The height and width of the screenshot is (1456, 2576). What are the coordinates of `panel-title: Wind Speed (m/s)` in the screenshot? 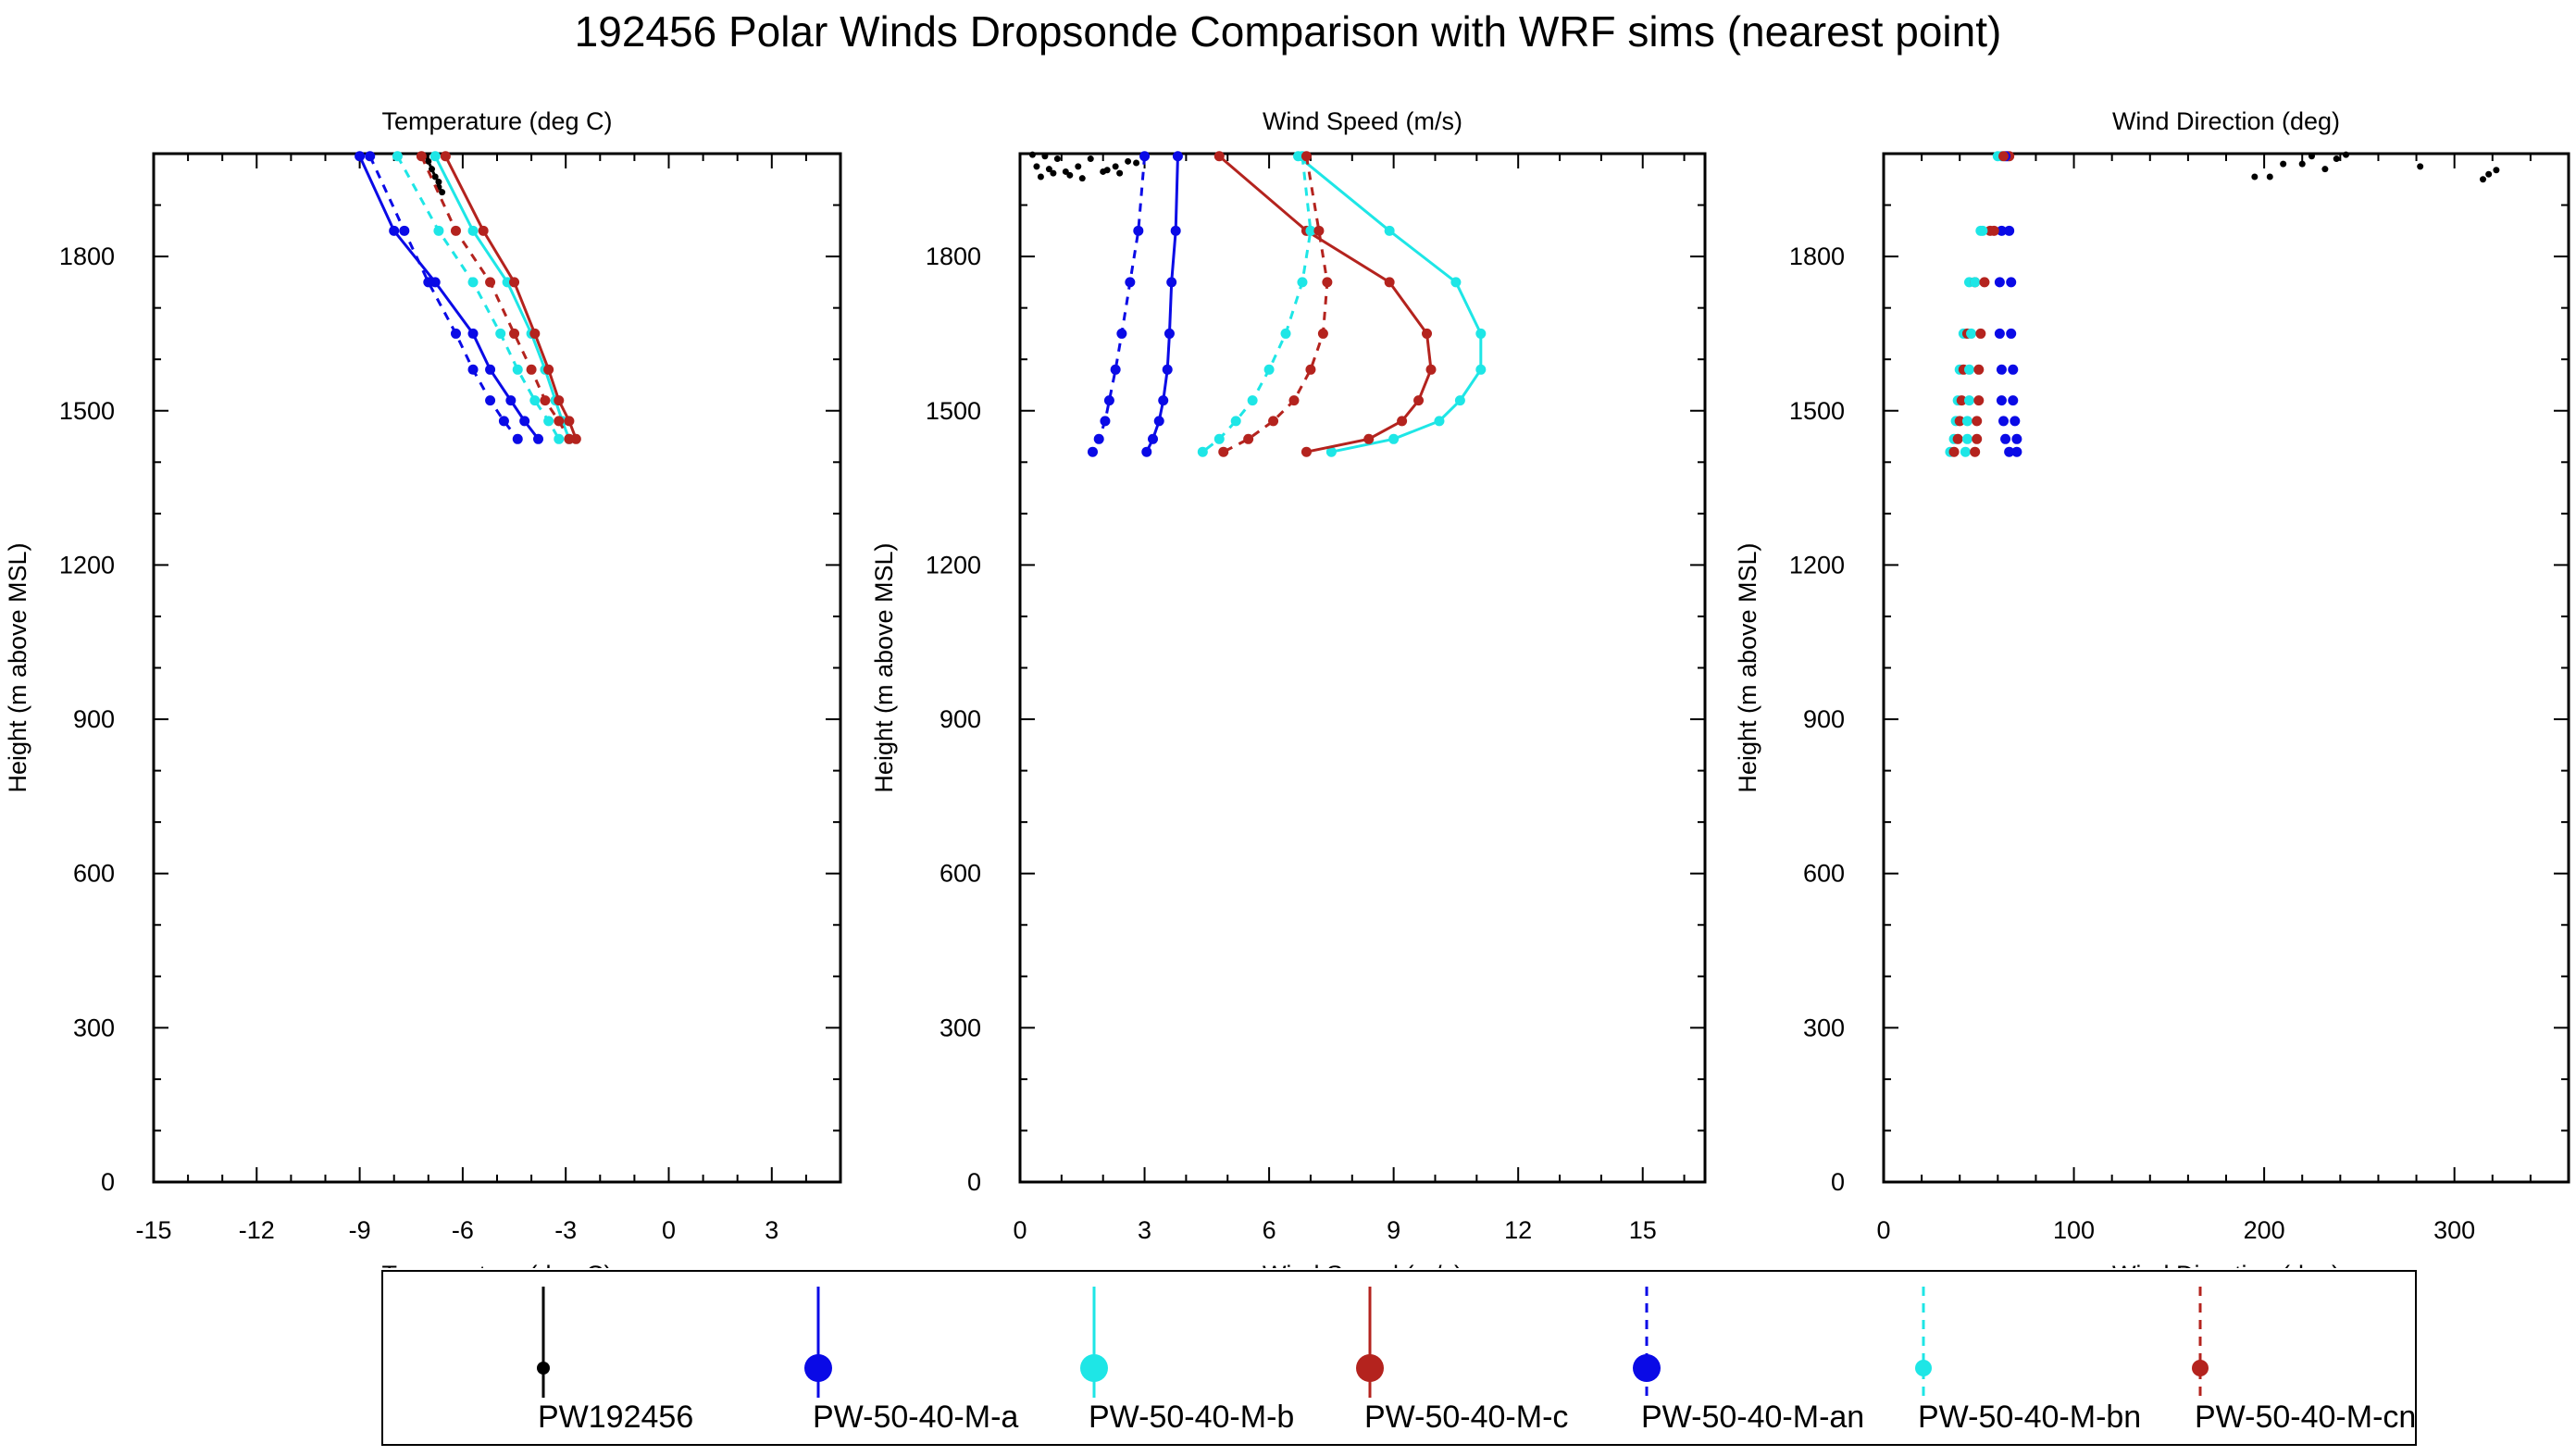 It's located at (1362, 121).